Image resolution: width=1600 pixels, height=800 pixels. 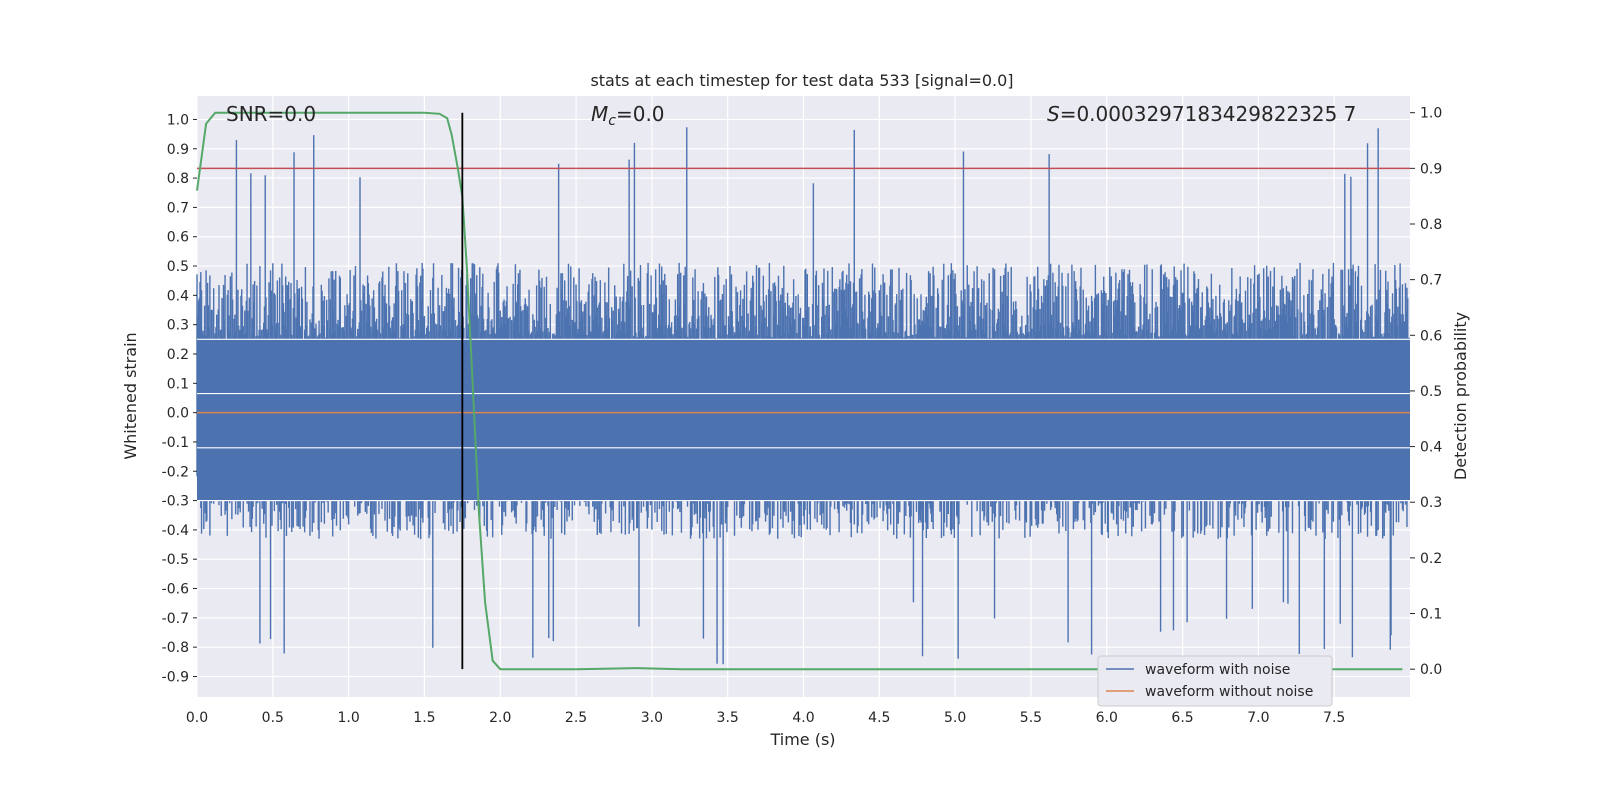 What do you see at coordinates (1431, 503) in the screenshot?
I see `y2-tick-label: 0.3` at bounding box center [1431, 503].